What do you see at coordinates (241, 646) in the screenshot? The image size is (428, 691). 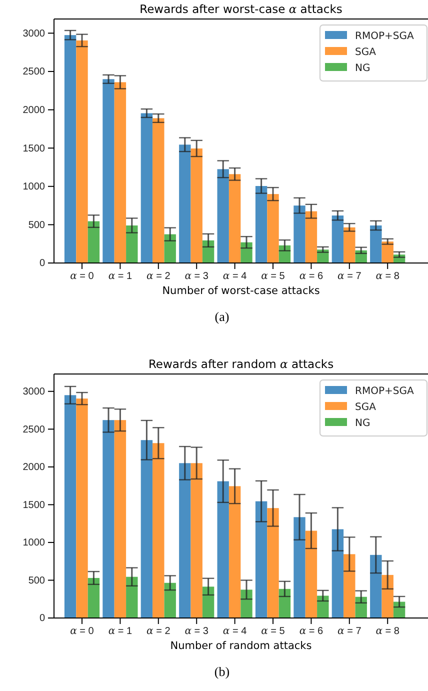 I see `x-axis-title: Number of random attacks` at bounding box center [241, 646].